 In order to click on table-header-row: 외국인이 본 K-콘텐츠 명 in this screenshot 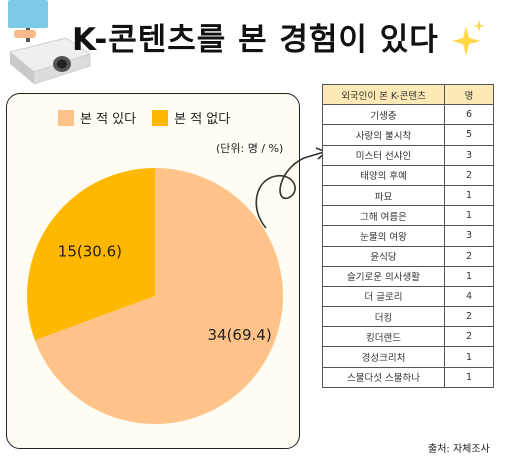, I will do `click(408, 94)`.